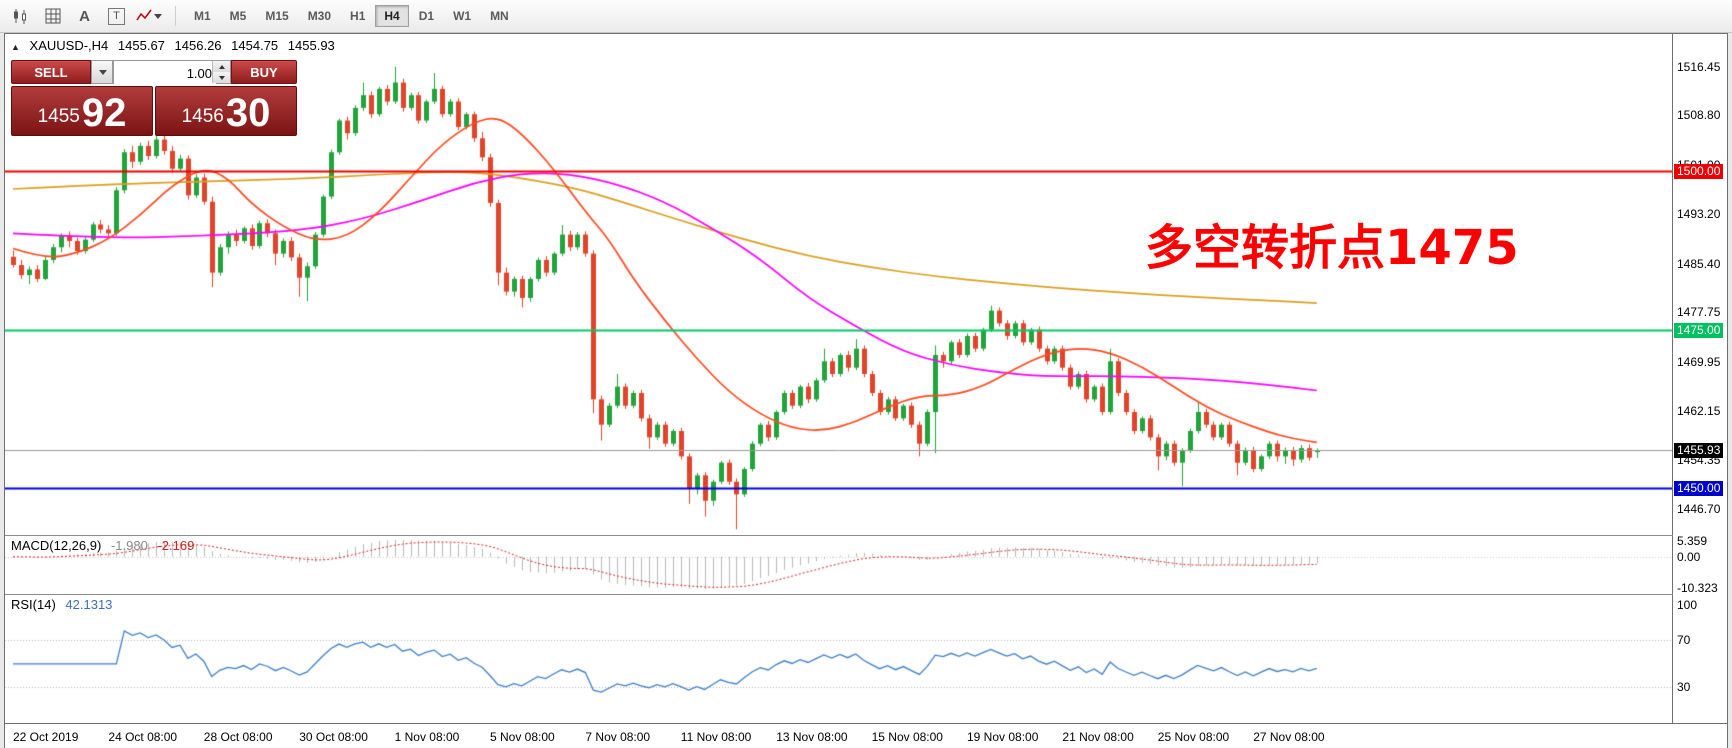  I want to click on lot-size-input, so click(165, 73).